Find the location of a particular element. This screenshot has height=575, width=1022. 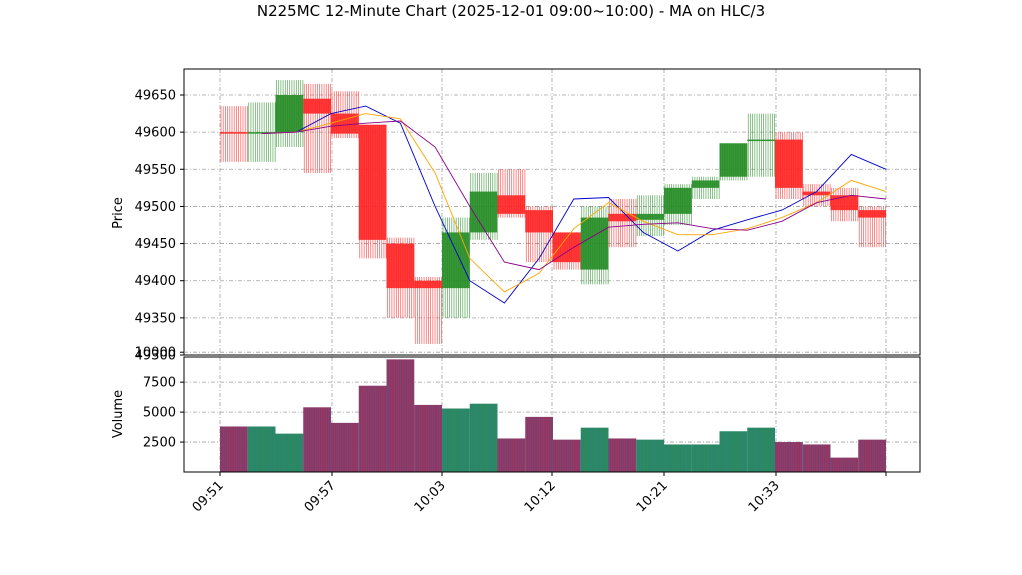

volume-y-tick-label: 5000 is located at coordinates (159, 413).